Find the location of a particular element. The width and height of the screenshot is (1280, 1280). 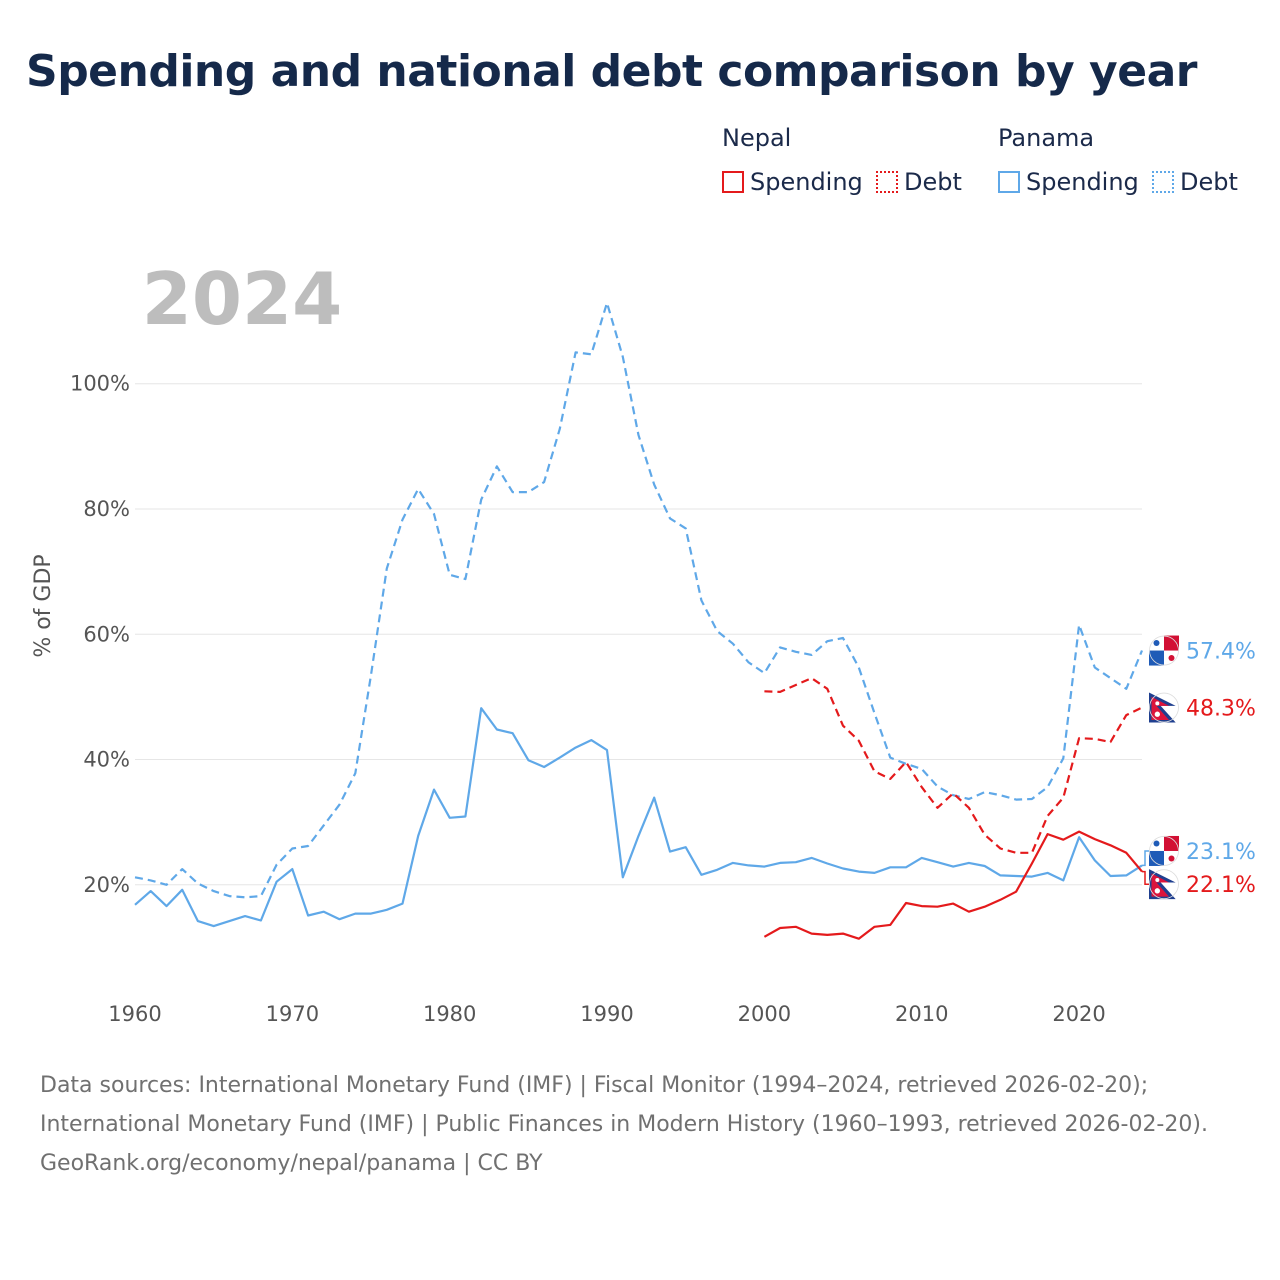

legend-item-panama-debt: Debt is located at coordinates (1195, 182).